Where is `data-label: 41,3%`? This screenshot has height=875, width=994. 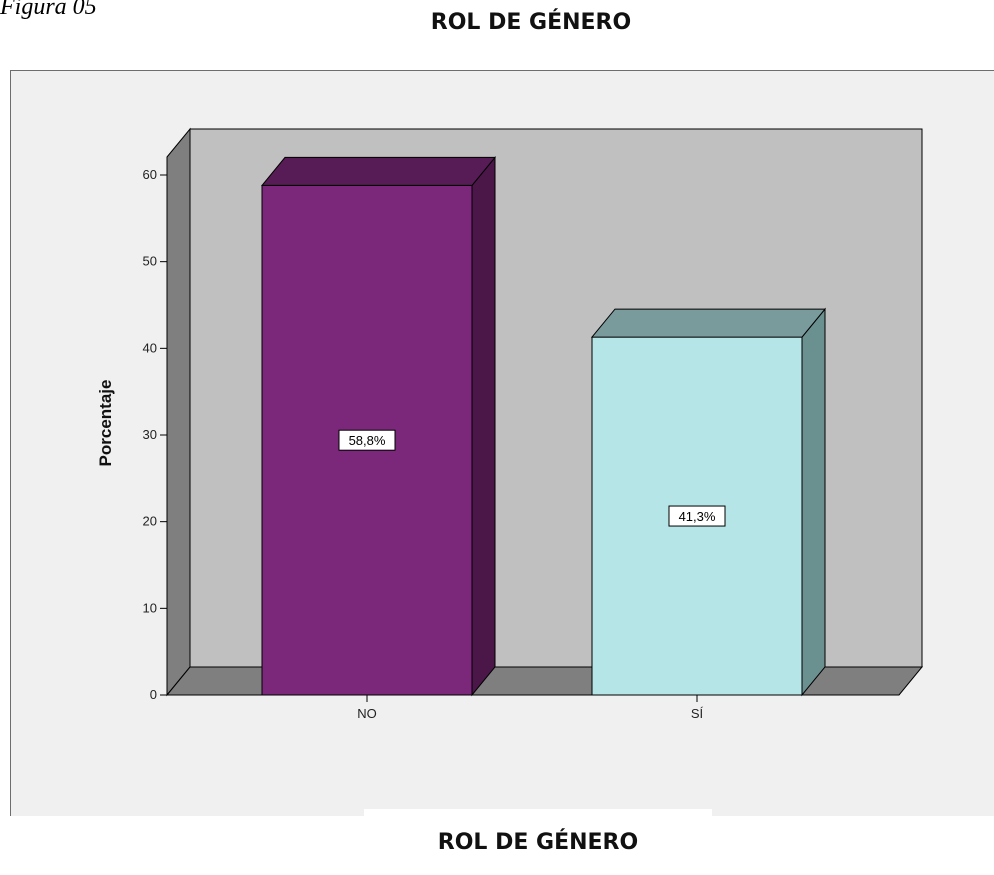 data-label: 41,3% is located at coordinates (697, 516).